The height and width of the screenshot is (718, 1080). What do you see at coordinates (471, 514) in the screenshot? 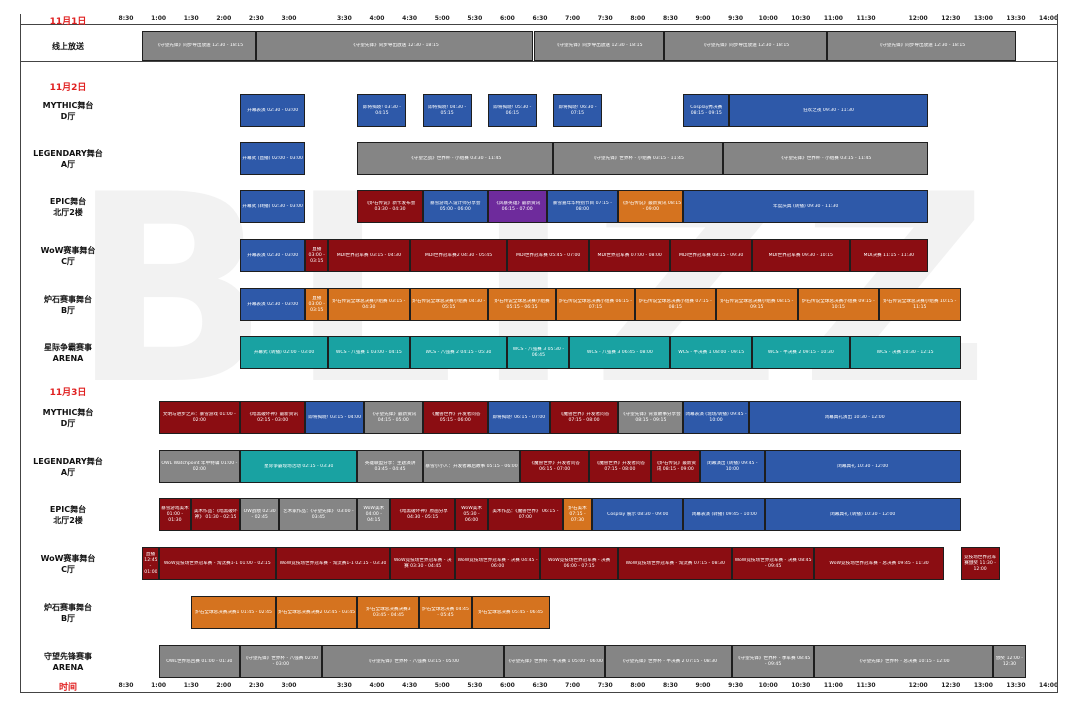
I see `schedule-block: WoW美术 05:30 - 06:00` at bounding box center [471, 514].